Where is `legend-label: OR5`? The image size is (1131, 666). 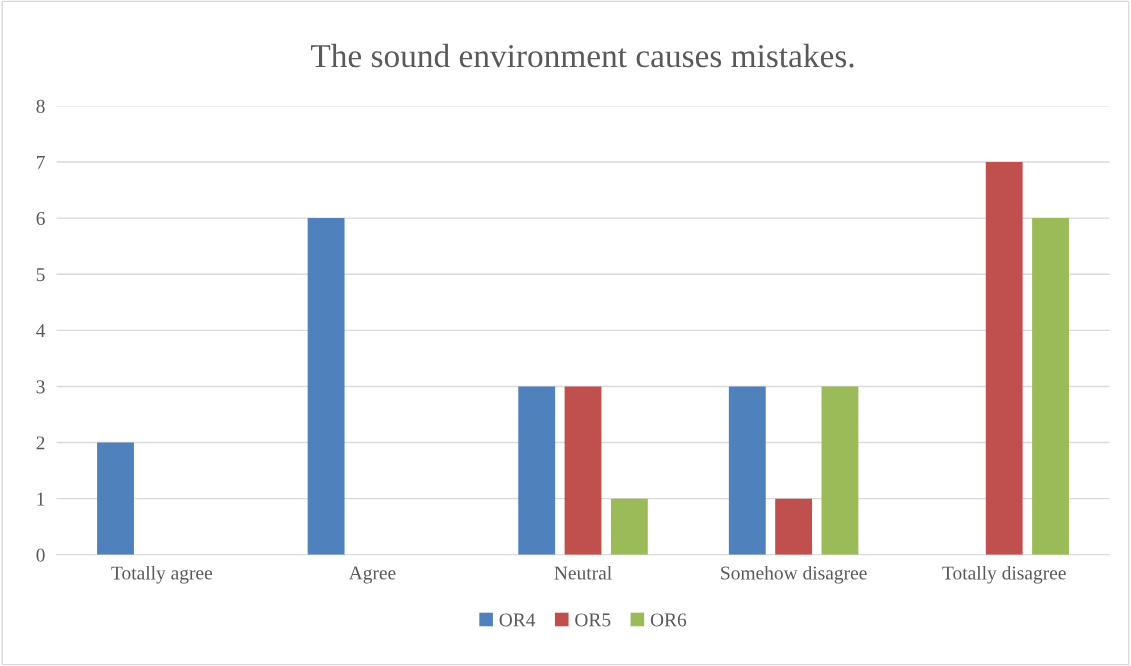
legend-label: OR5 is located at coordinates (593, 620).